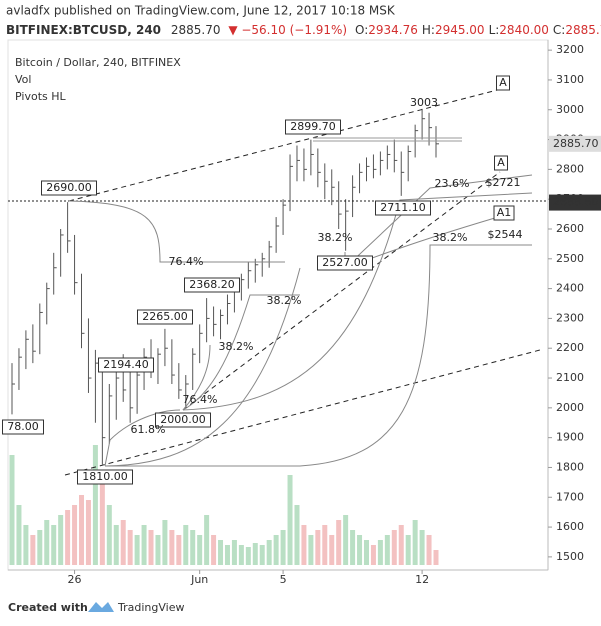 Image resolution: width=601 pixels, height=626 pixels. Describe the element at coordinates (570, 466) in the screenshot. I see `y-tick-label: 1800` at that location.